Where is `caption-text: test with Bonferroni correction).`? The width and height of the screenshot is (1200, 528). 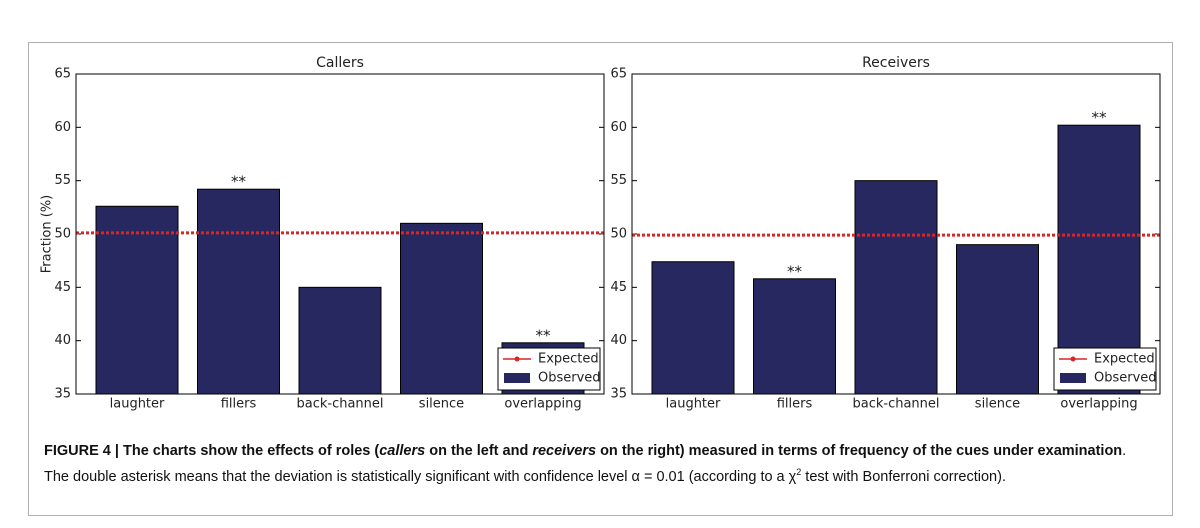 caption-text: test with Bonferroni correction). is located at coordinates (903, 476).